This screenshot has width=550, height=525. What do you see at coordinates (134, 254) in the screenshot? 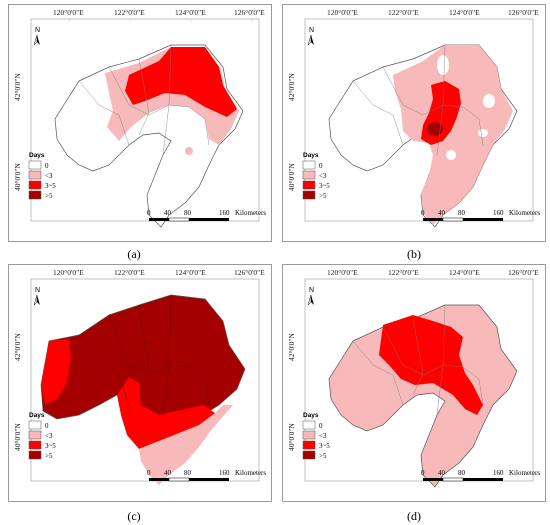
I see `panel-caption: (a)` at bounding box center [134, 254].